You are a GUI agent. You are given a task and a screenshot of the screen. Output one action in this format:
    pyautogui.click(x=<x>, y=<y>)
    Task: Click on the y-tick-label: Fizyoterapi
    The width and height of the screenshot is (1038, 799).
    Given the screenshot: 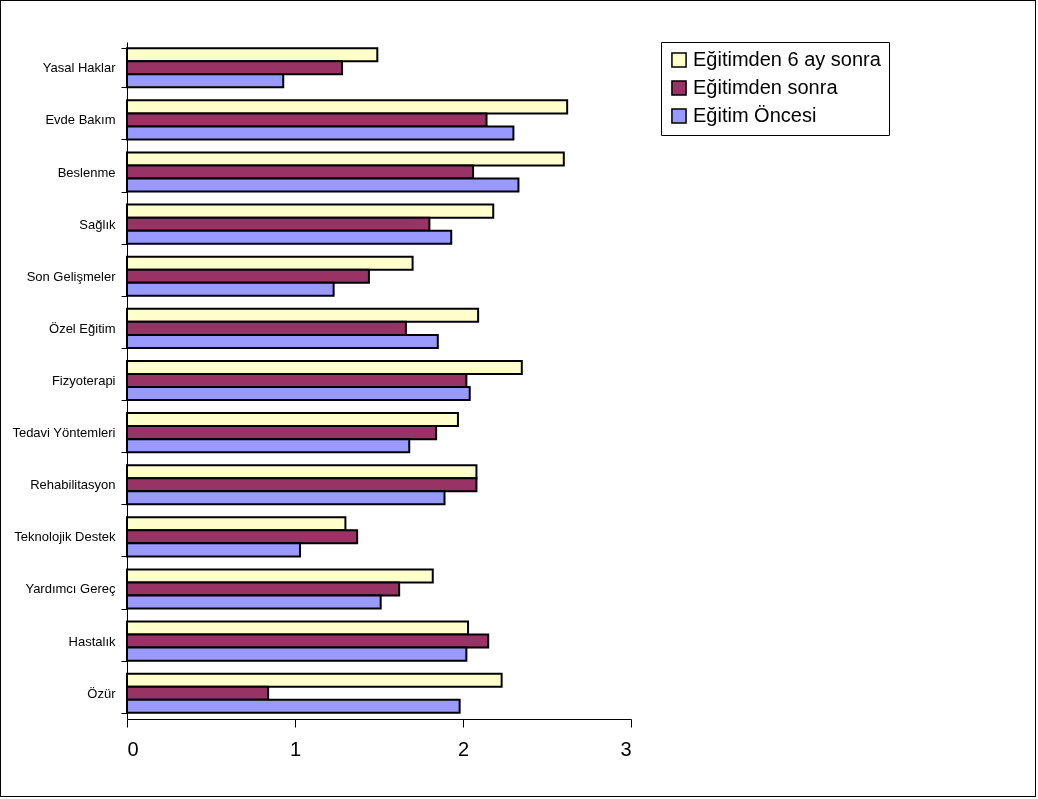 What is the action you would take?
    pyautogui.click(x=83, y=380)
    